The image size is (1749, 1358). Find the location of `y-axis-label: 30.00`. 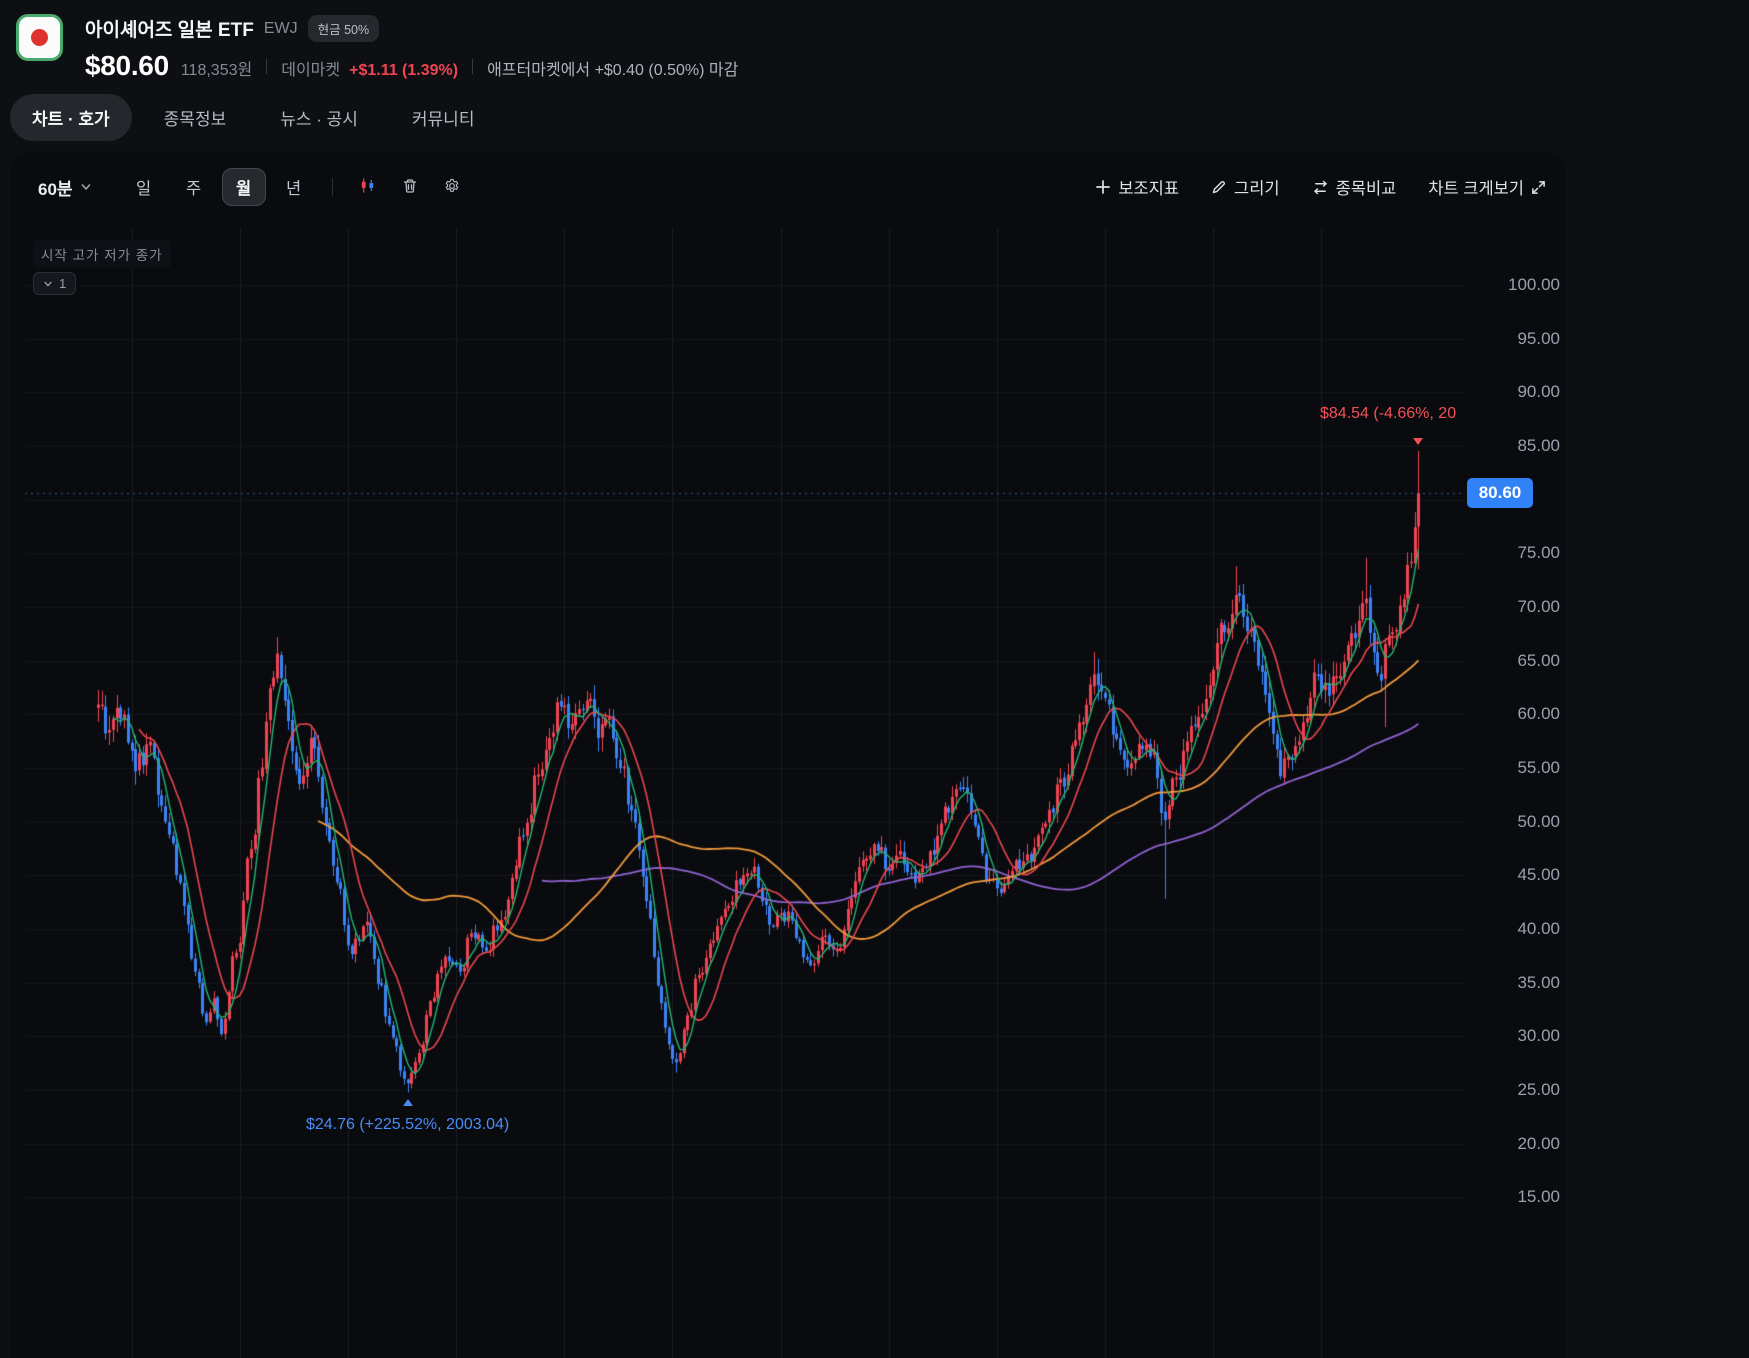

y-axis-label: 30.00 is located at coordinates (1538, 1036).